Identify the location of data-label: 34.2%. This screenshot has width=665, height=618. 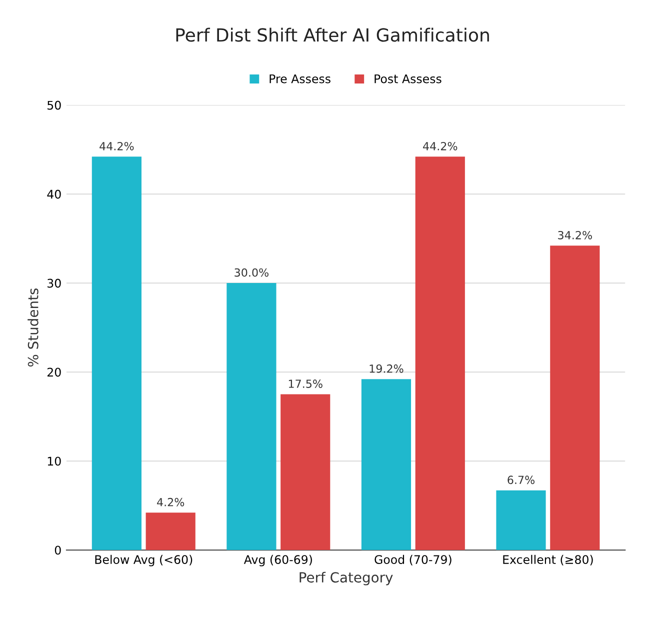
(575, 235).